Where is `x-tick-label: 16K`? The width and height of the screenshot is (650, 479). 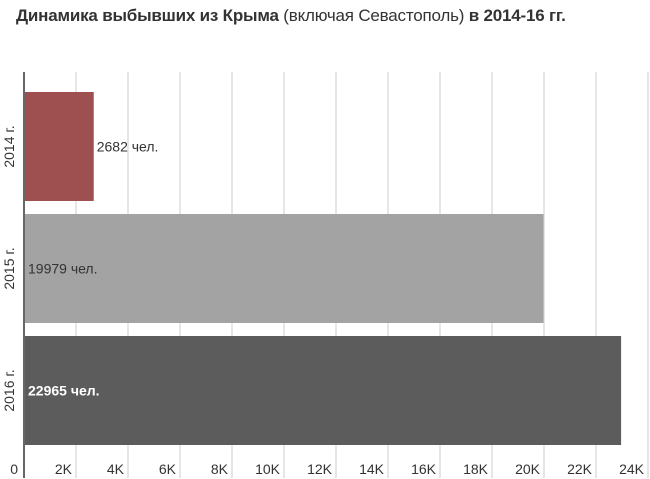 x-tick-label: 16K is located at coordinates (424, 469).